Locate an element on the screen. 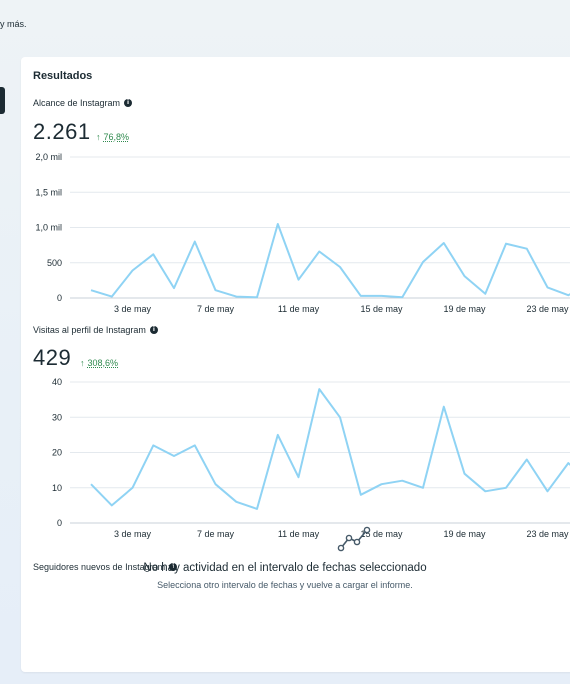 The height and width of the screenshot is (684, 570). y-tick-label: 20 is located at coordinates (57, 453).